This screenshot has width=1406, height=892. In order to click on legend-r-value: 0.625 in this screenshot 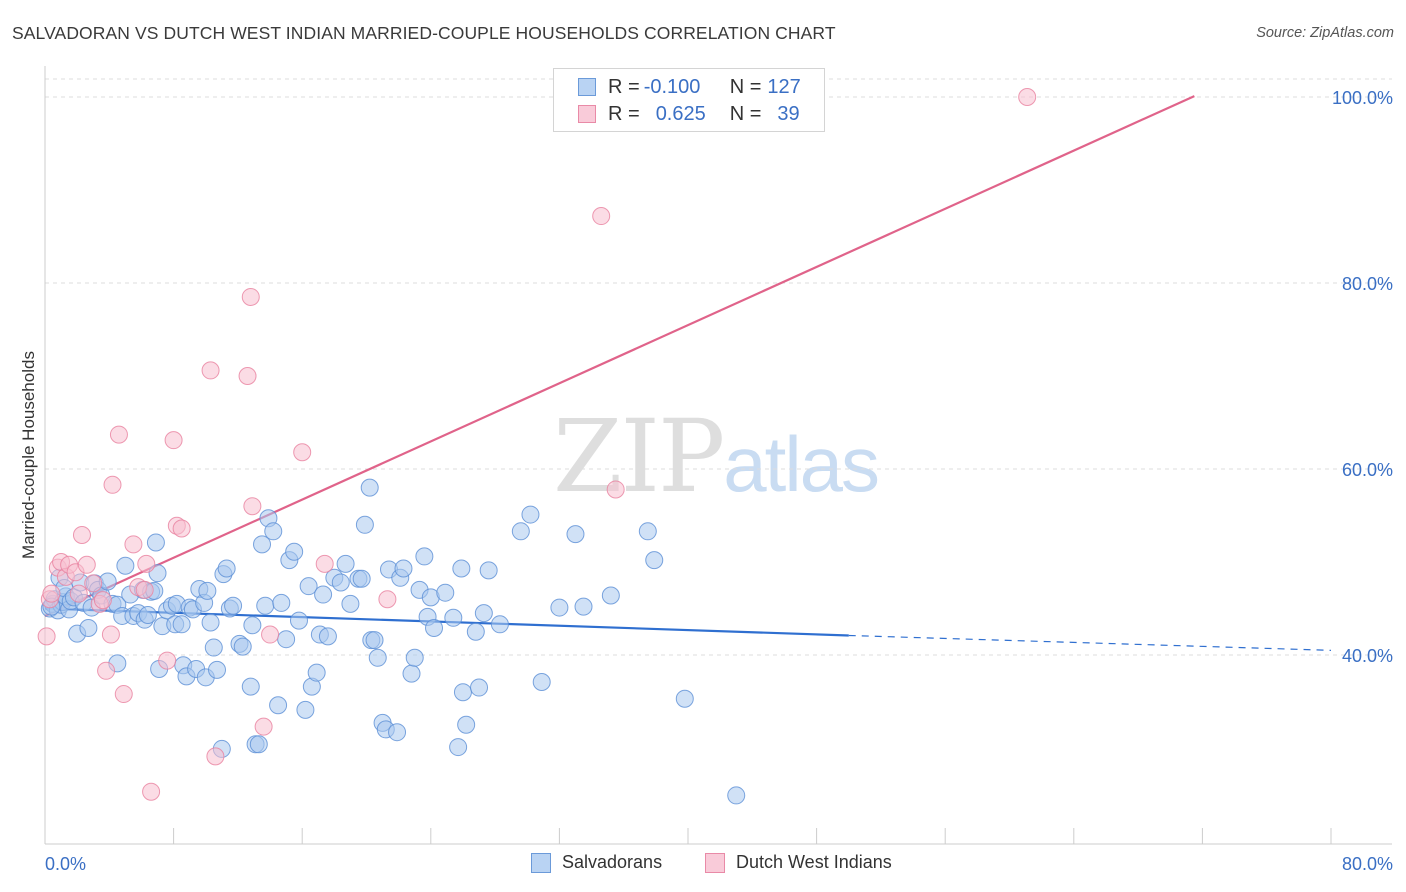, I will do `click(680, 113)`.